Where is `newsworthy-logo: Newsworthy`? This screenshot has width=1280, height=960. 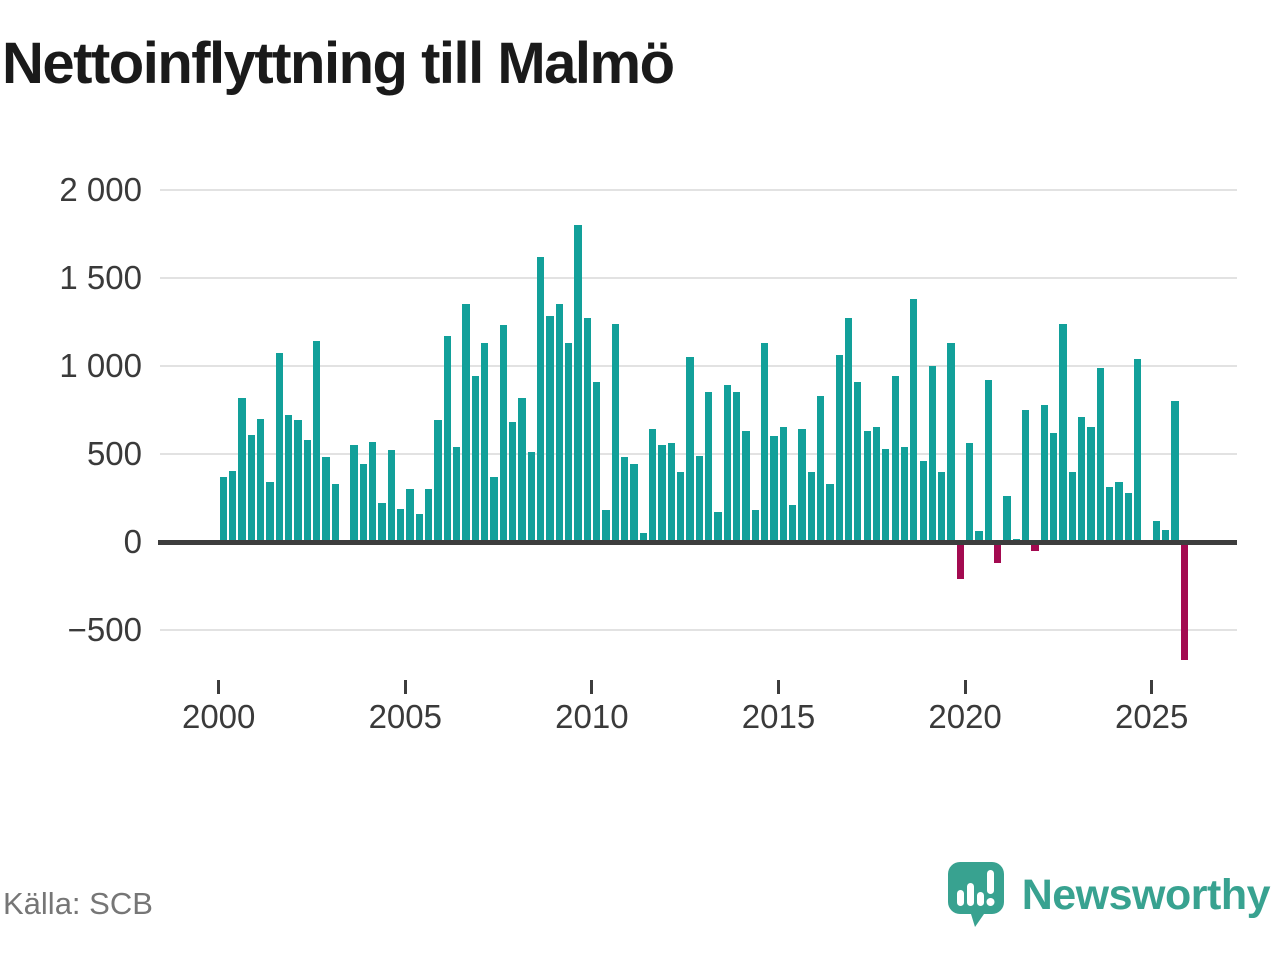 newsworthy-logo: Newsworthy is located at coordinates (1108, 895).